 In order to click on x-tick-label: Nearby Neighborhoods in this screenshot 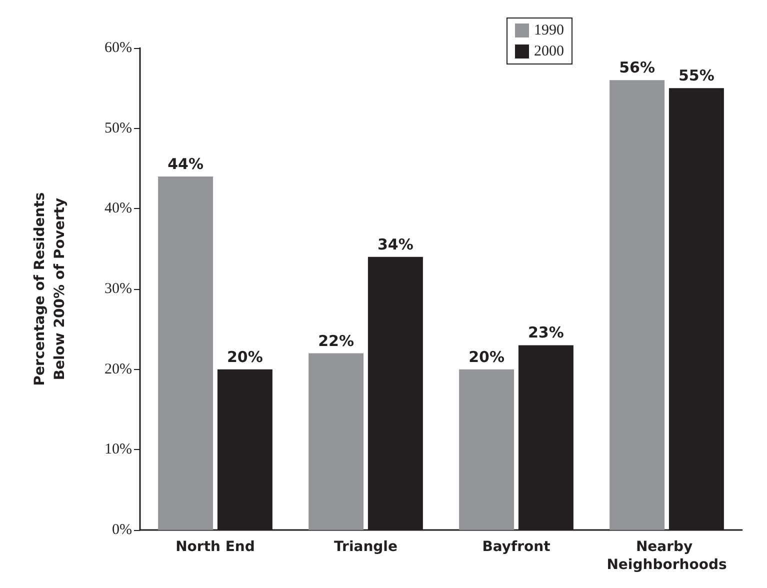, I will do `click(666, 556)`.